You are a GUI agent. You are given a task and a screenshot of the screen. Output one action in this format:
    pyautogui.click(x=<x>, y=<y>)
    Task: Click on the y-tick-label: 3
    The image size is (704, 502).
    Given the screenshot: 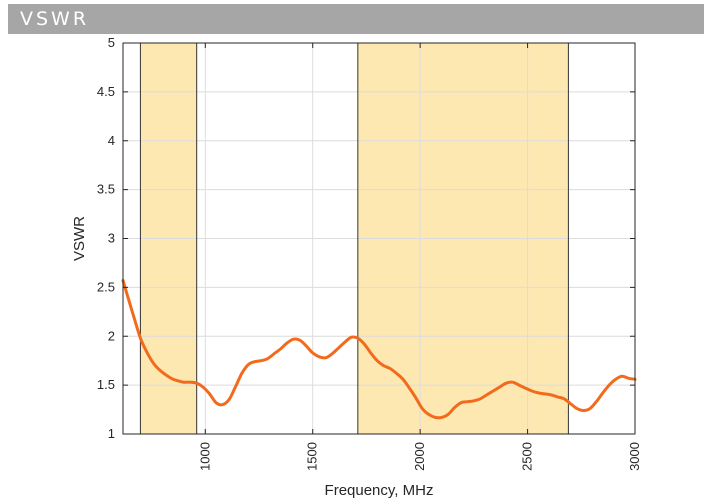 What is the action you would take?
    pyautogui.click(x=111, y=238)
    